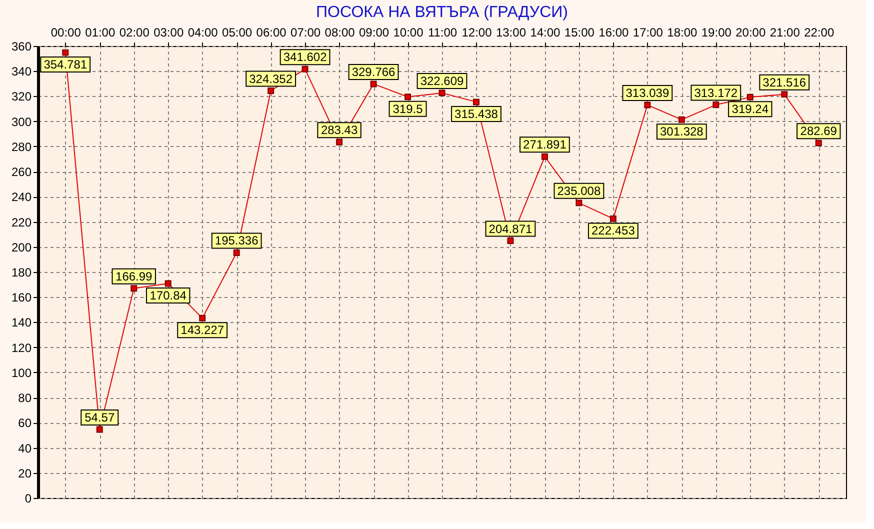 This screenshot has height=529, width=874. Describe the element at coordinates (134, 276) in the screenshot. I see `data-label: 166.99` at that location.